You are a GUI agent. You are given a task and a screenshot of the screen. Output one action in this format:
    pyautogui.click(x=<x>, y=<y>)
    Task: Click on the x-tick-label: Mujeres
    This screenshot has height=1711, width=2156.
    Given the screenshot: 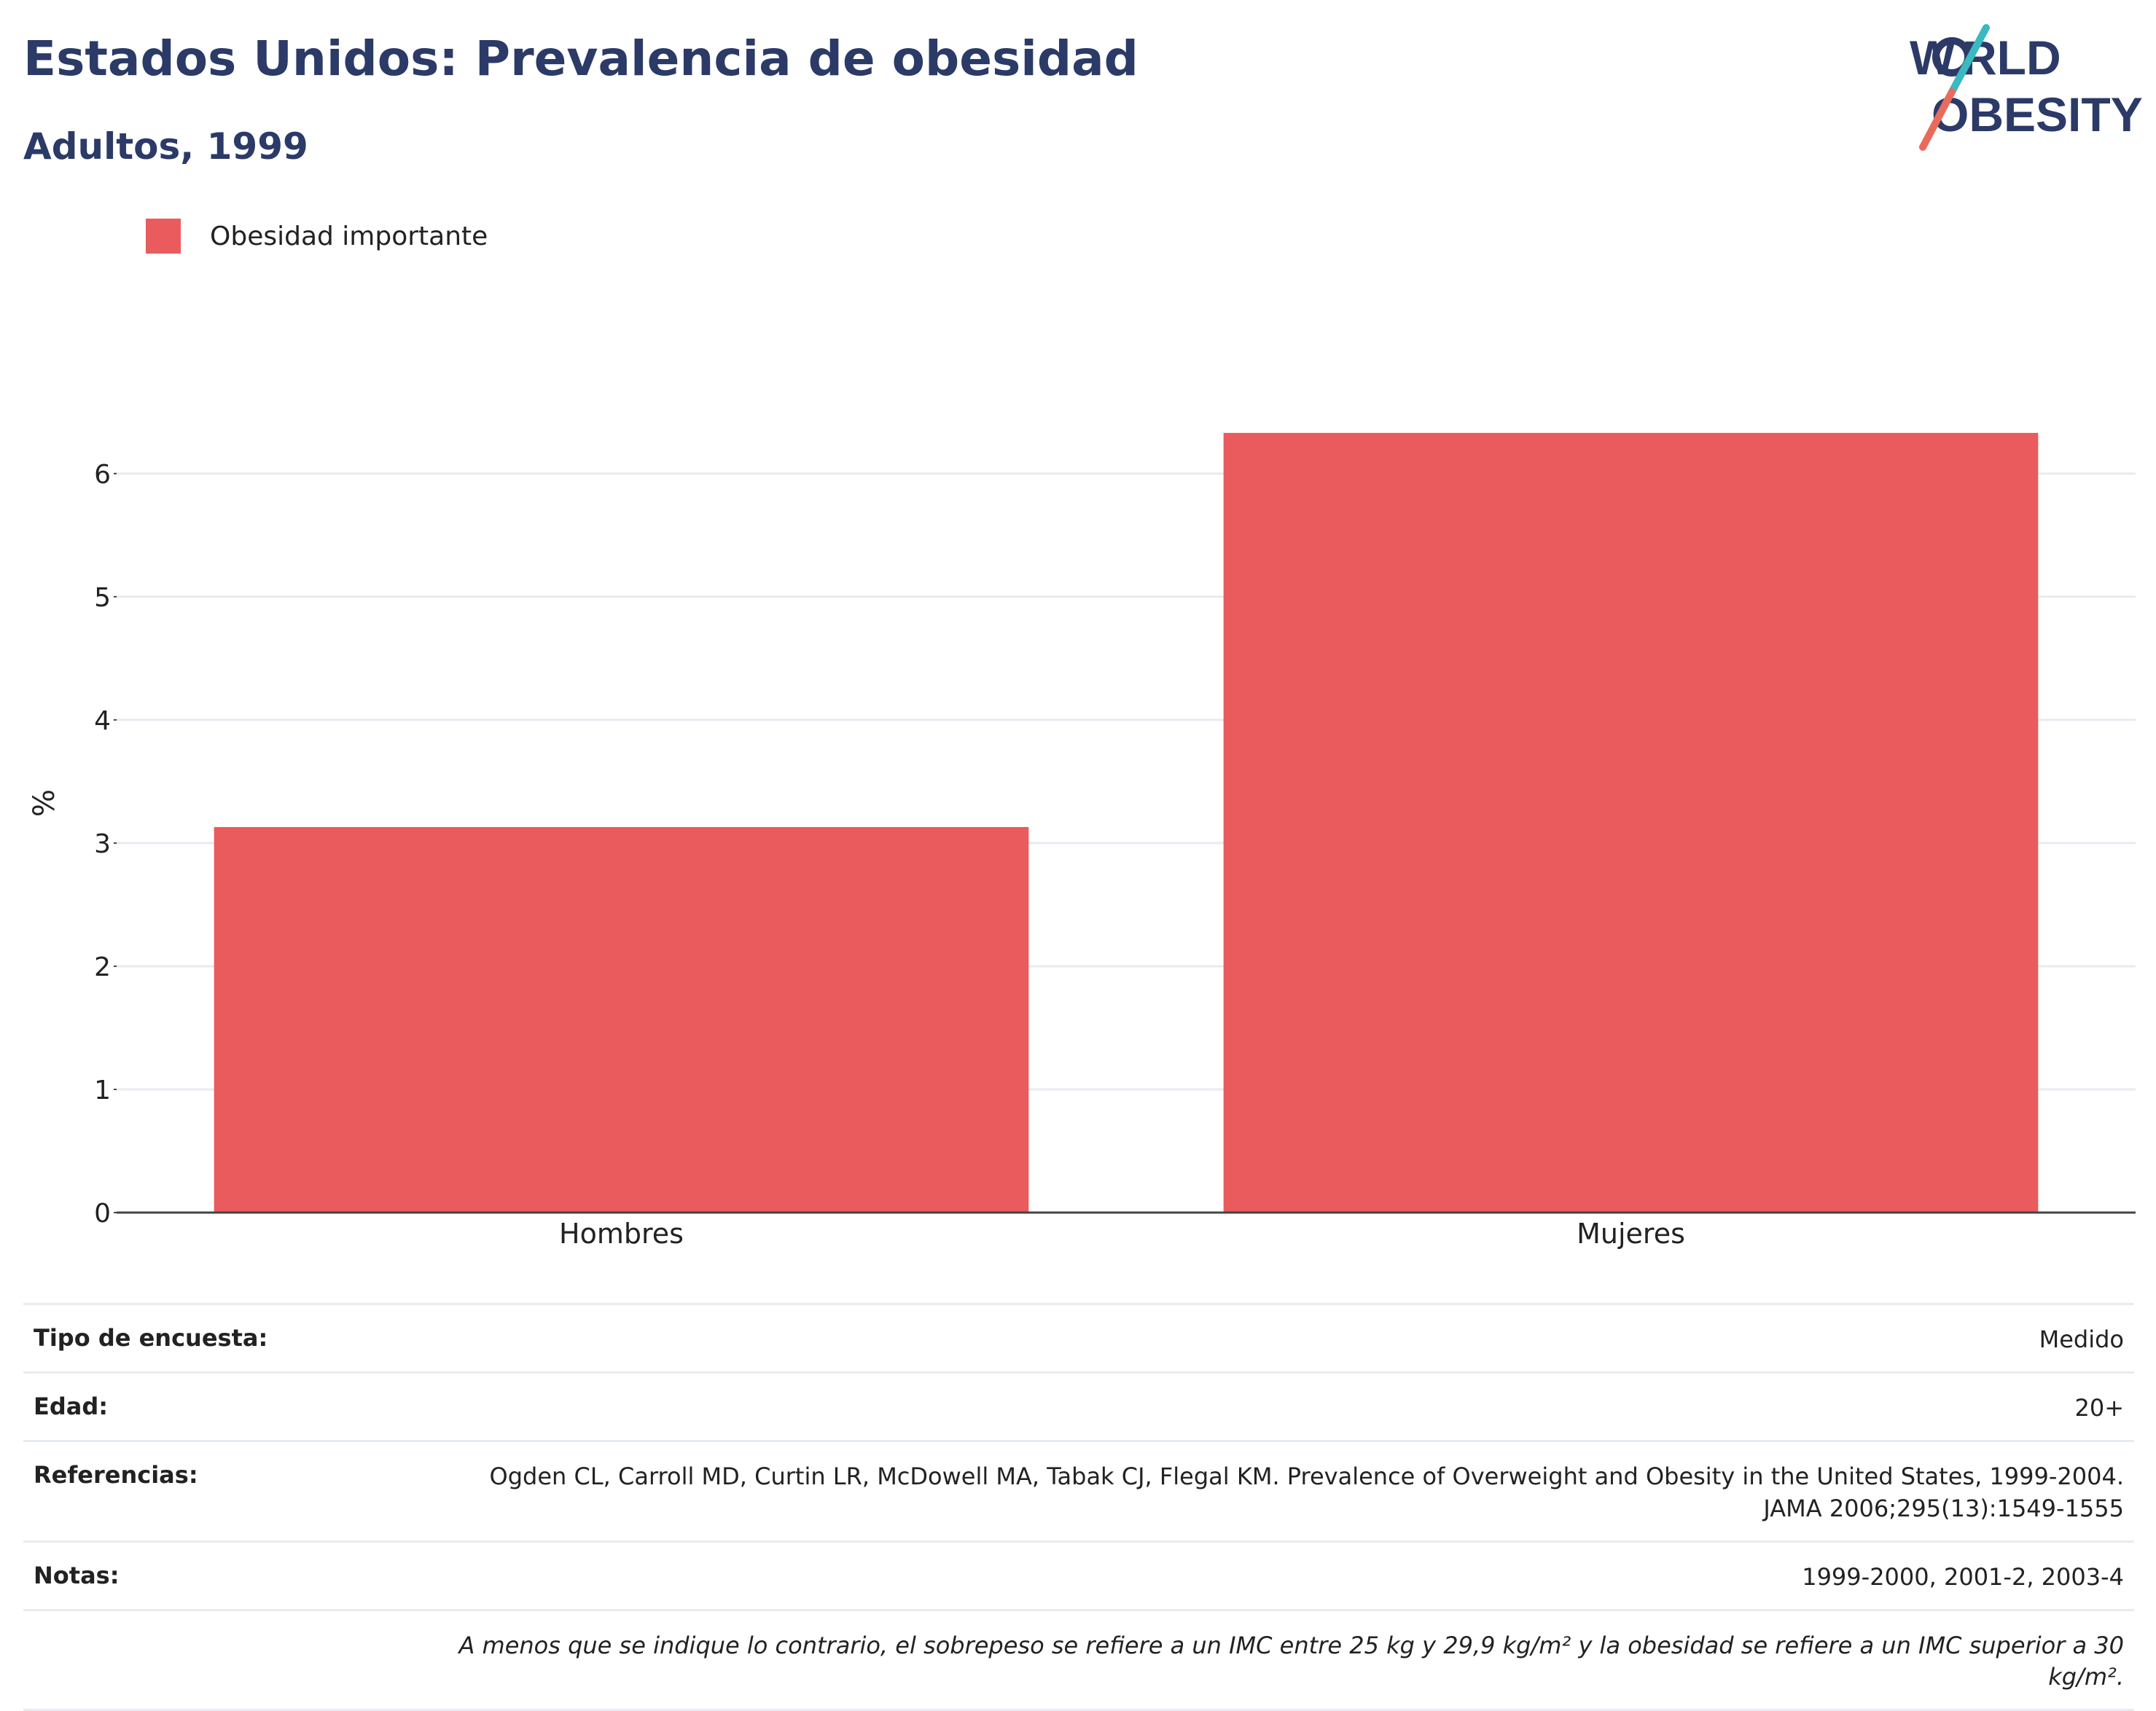 What is the action you would take?
    pyautogui.click(x=1631, y=1234)
    